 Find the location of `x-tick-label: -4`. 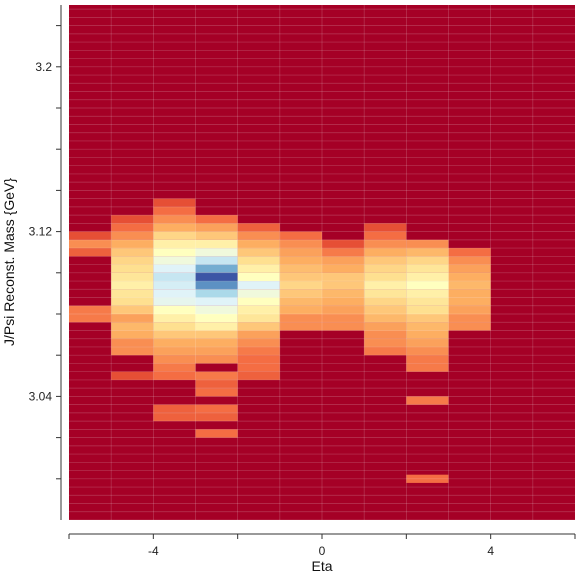

x-tick-label: -4 is located at coordinates (153, 551).